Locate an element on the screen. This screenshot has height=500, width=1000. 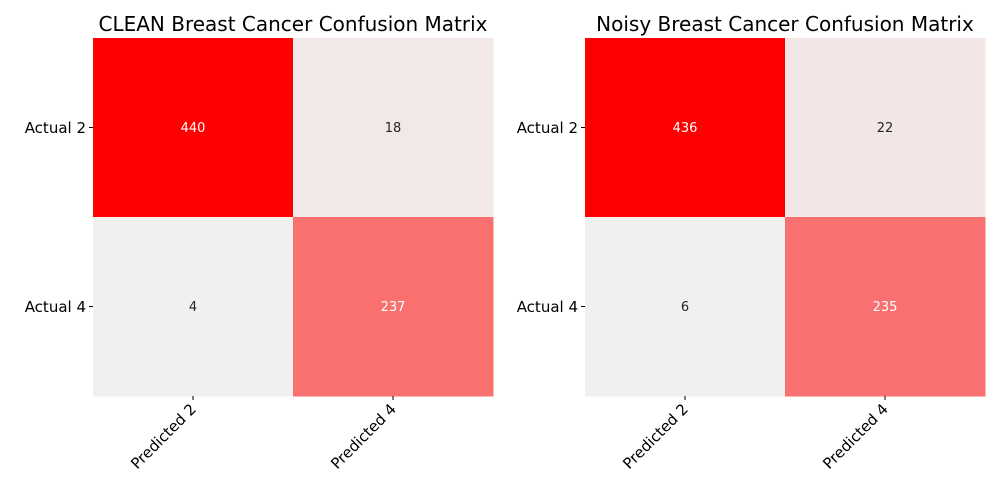
cell-value-label: 22 is located at coordinates (885, 128).